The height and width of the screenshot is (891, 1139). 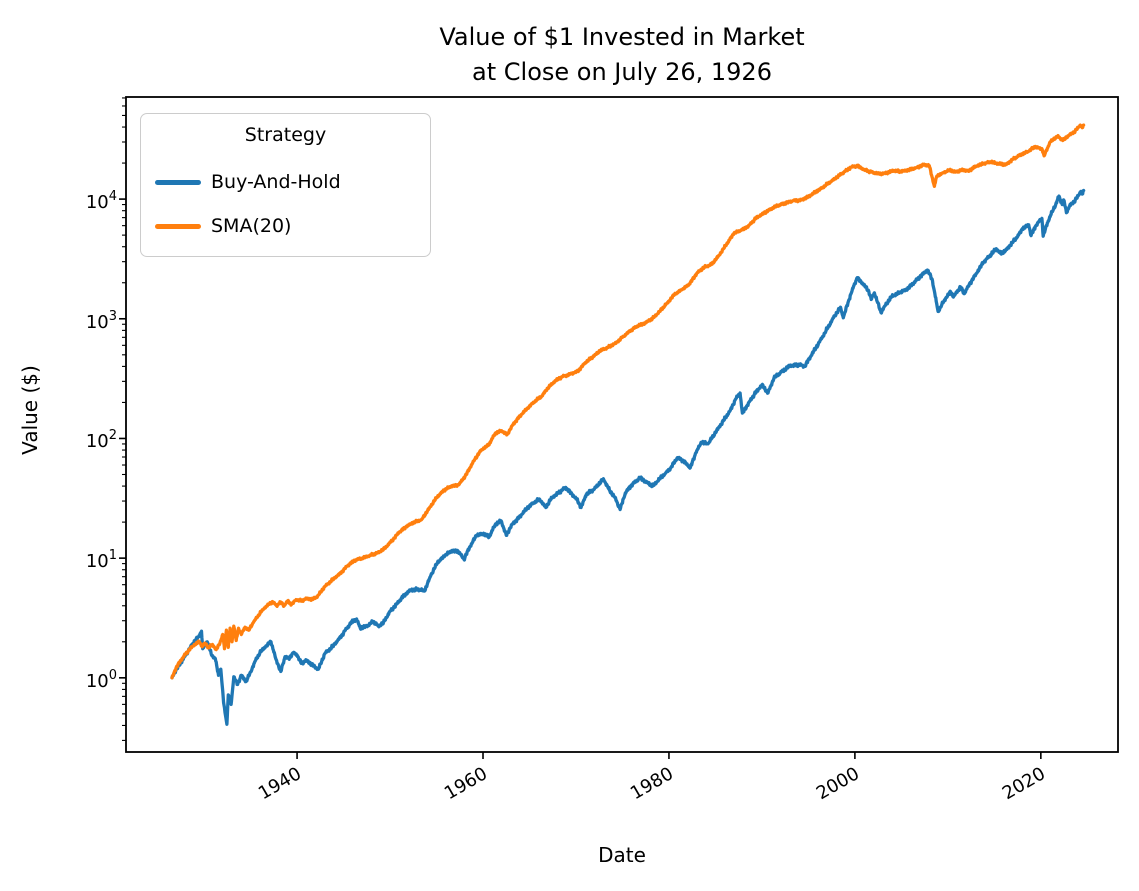 What do you see at coordinates (101, 679) in the screenshot?
I see `y-tick-label: 10⁰` at bounding box center [101, 679].